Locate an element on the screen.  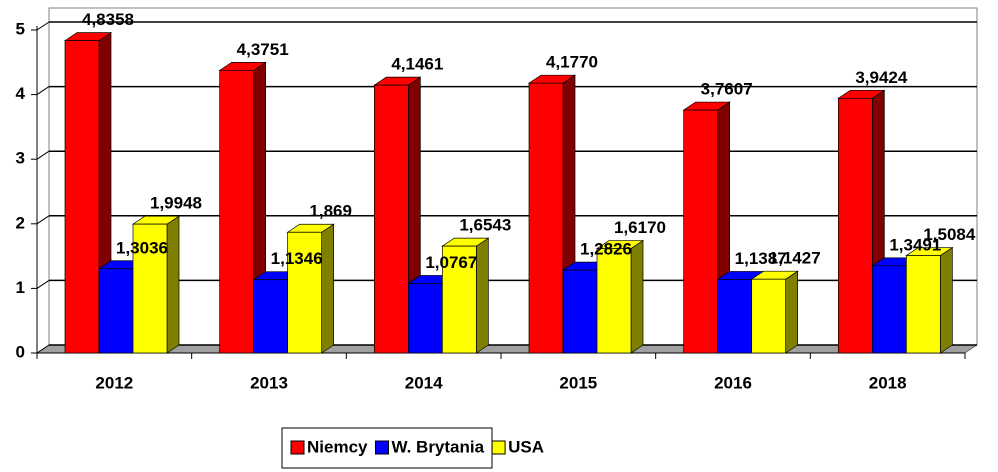
value-label: 1,3036 is located at coordinates (142, 247).